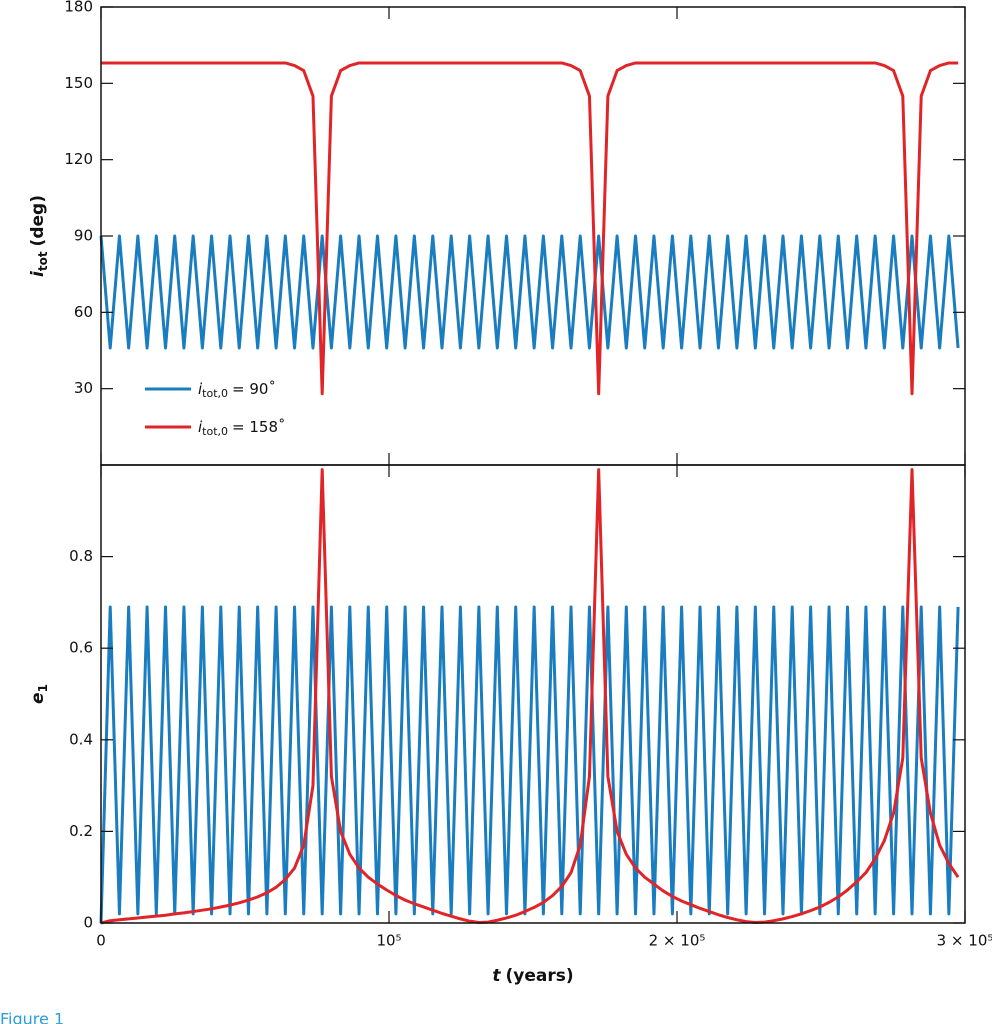 The image size is (992, 1024). Describe the element at coordinates (38, 273) in the screenshot. I see `y-label-var: i` at that location.